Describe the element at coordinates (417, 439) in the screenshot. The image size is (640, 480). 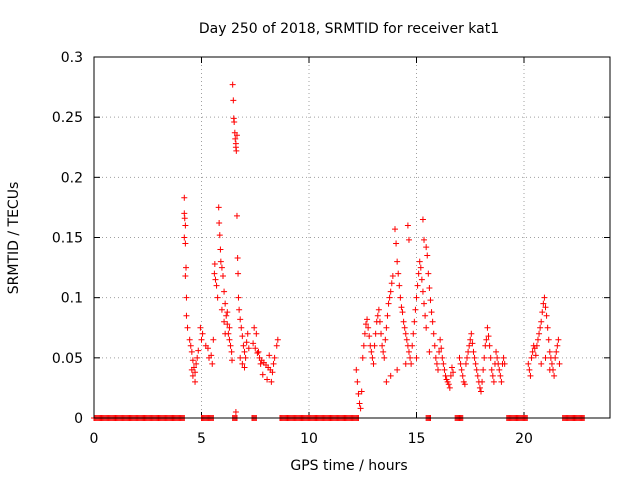
I see `x-tick-label: 15` at that location.